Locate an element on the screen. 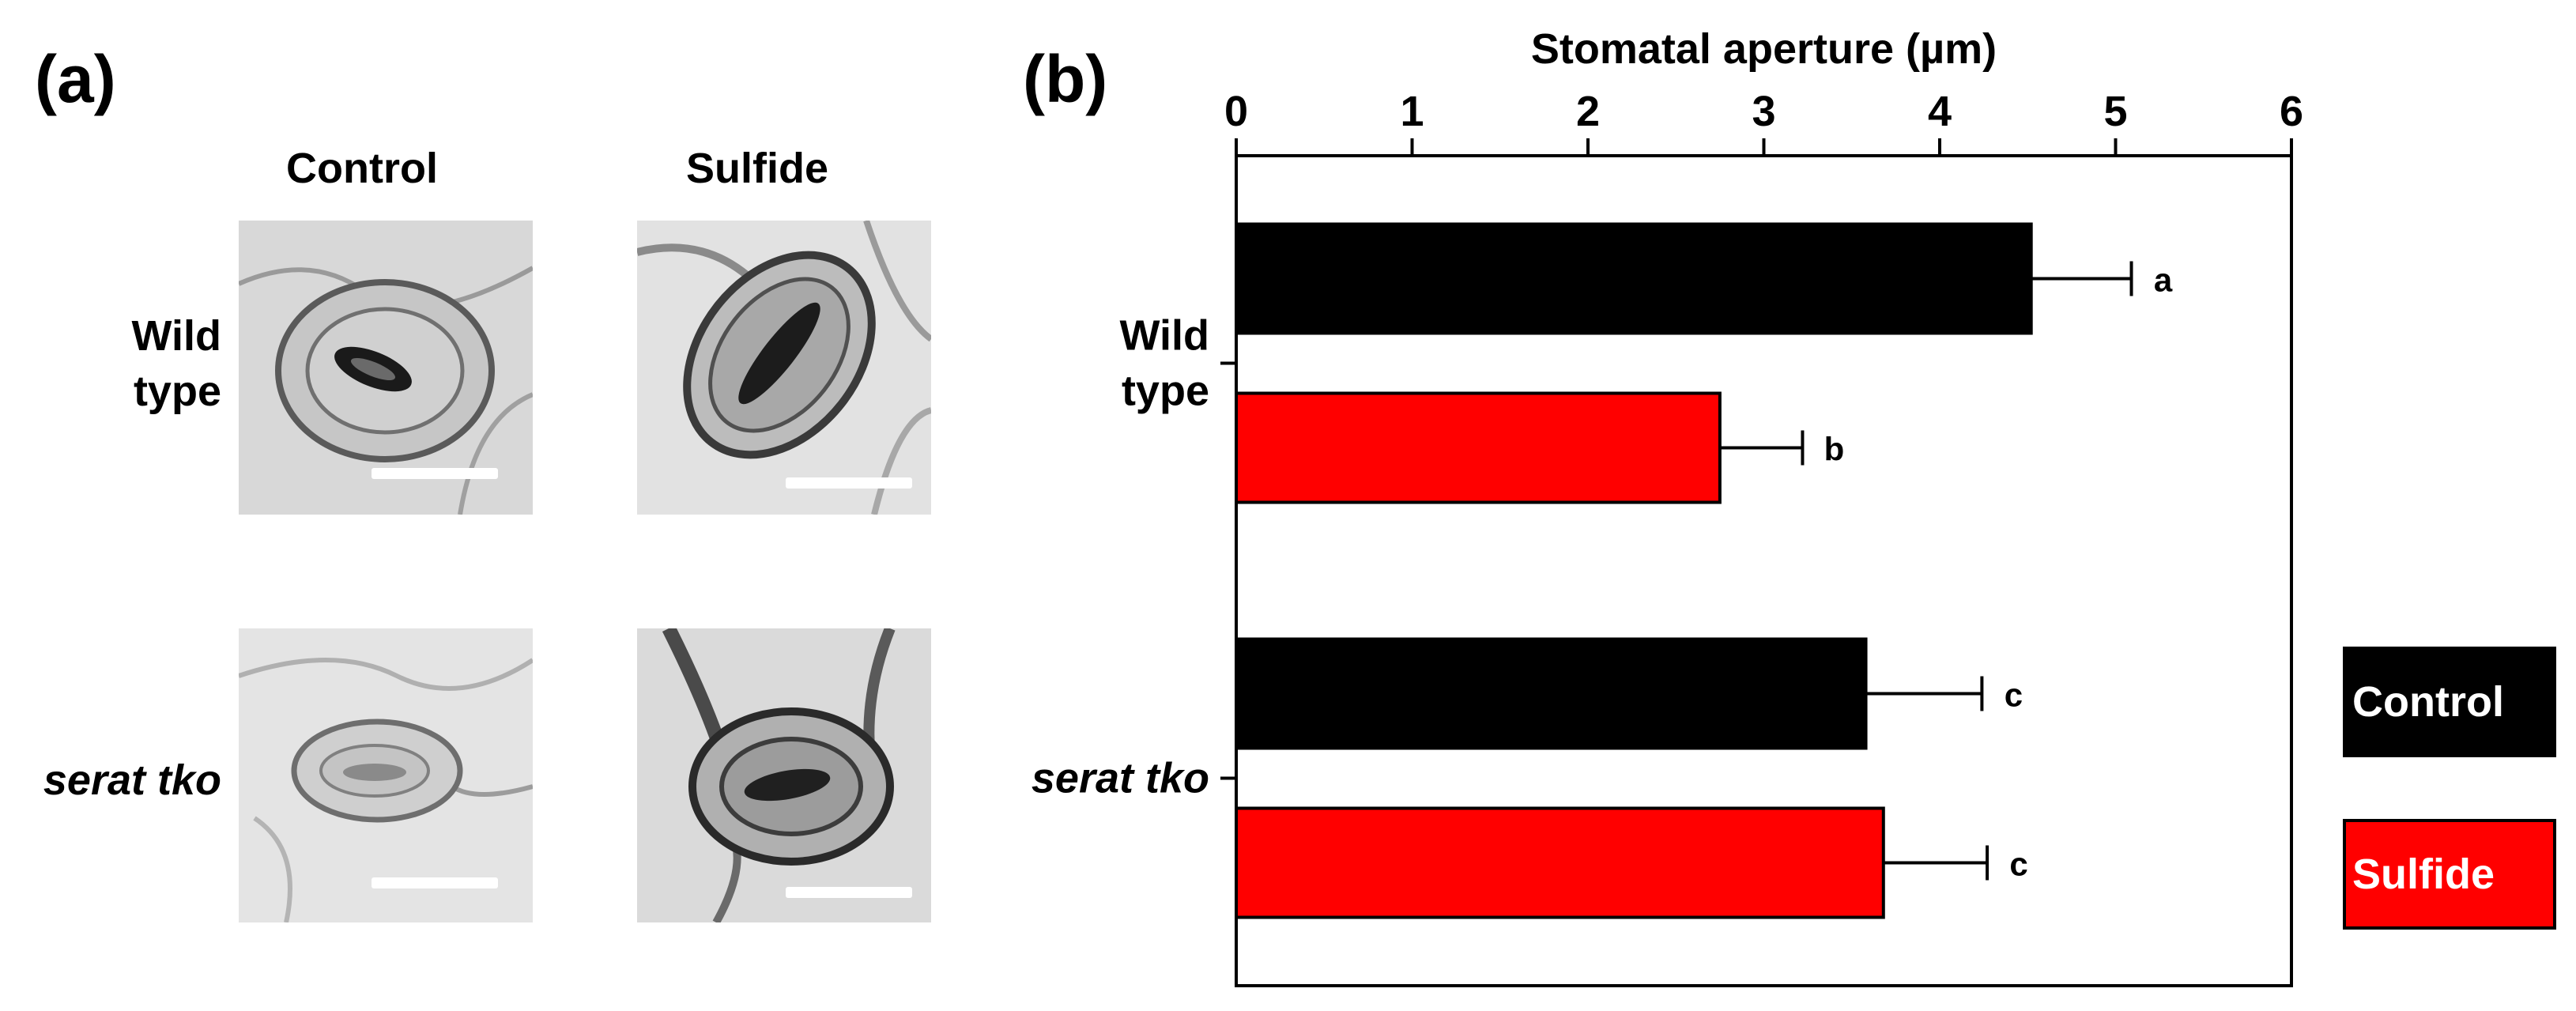 The image size is (2576, 1011). row-label-line-1: Wild is located at coordinates (176, 336).